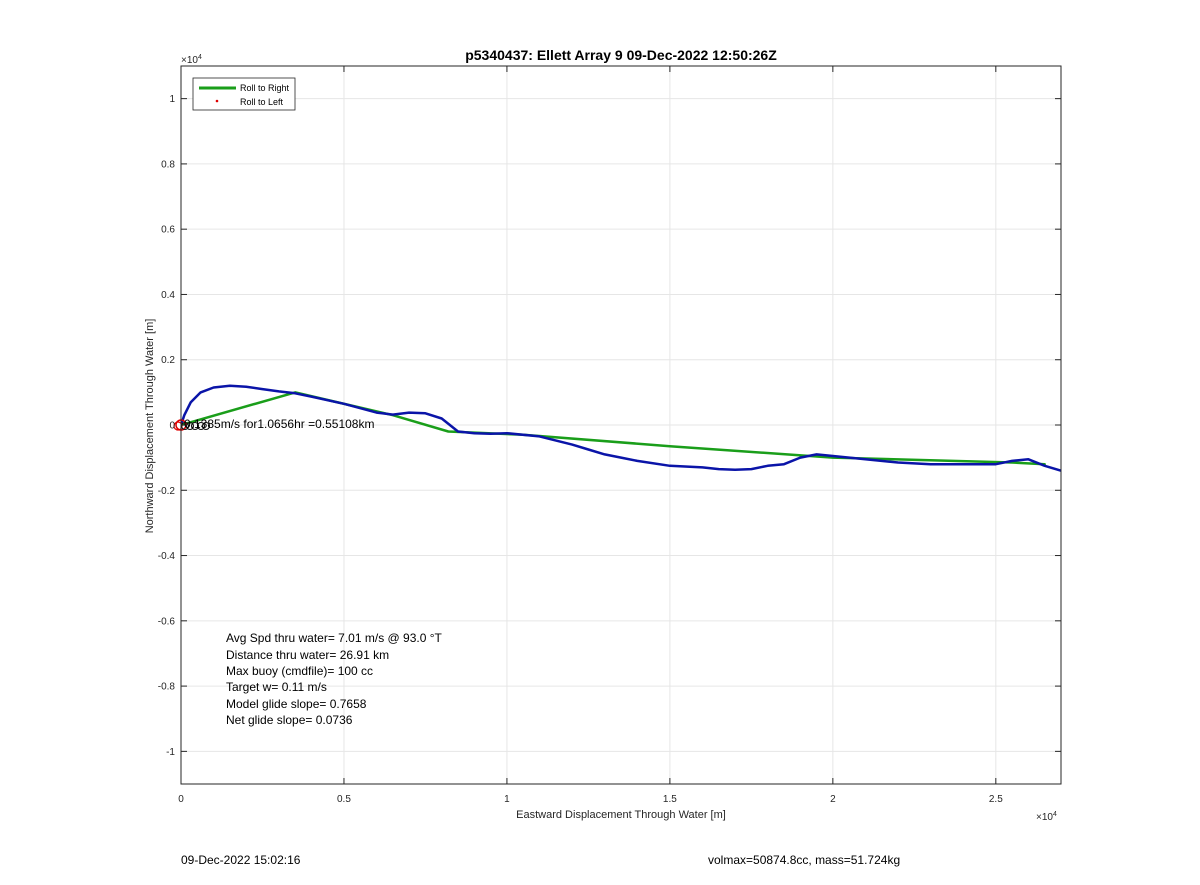 This screenshot has width=1200, height=885. Describe the element at coordinates (996, 799) in the screenshot. I see `x-tick-label: 2.5` at that location.